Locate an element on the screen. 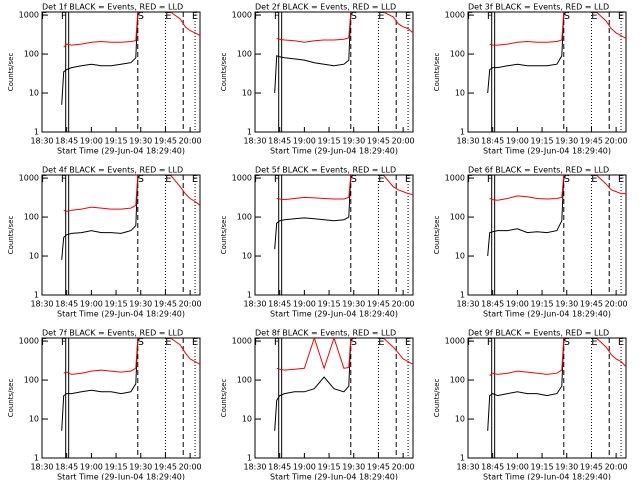 The image size is (640, 480). panel-title: Det 4f BLACK = Events, RED = LLD is located at coordinates (112, 170).